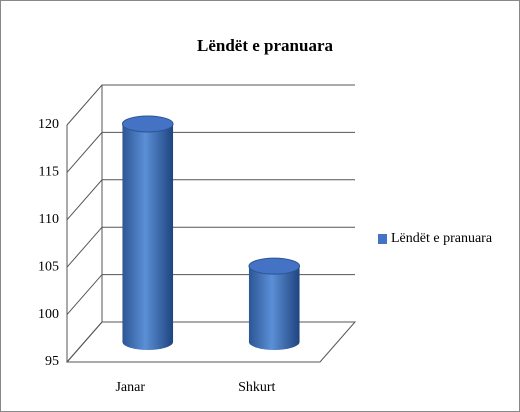  Describe the element at coordinates (442, 238) in the screenshot. I see `legend-label: Lëndët e pranuara` at that location.